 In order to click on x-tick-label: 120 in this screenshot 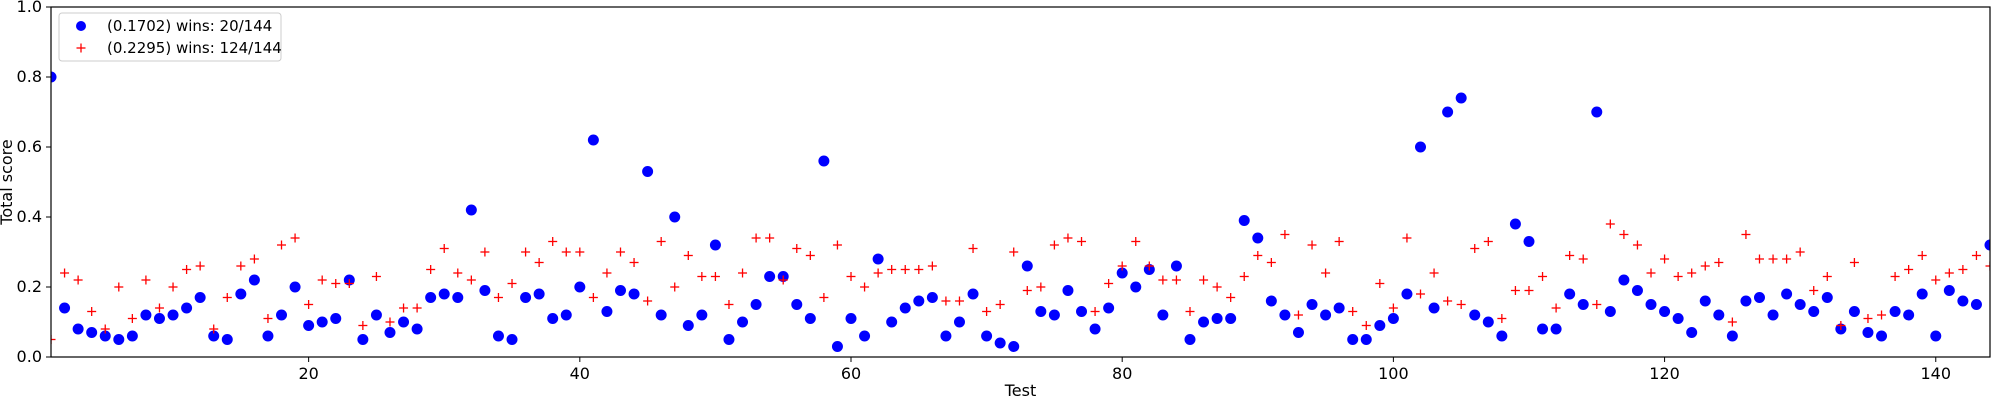, I will do `click(1664, 373)`.